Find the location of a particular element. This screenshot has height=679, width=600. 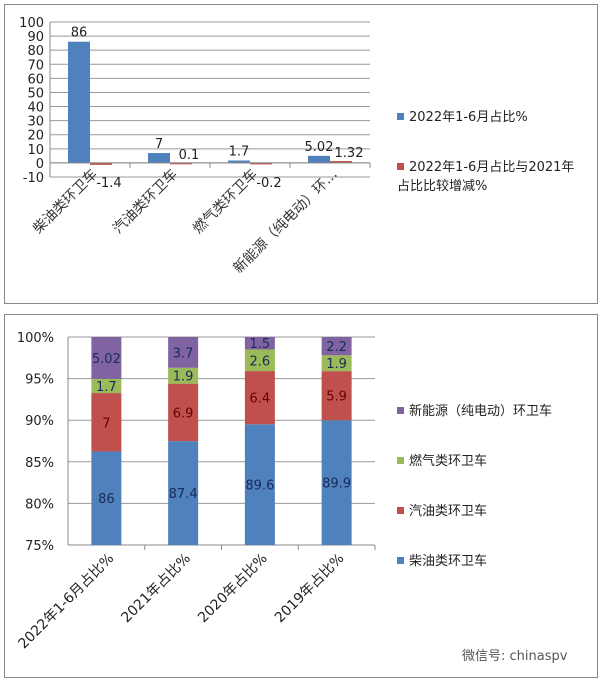

bottom-legend-item-1: 汽油类环卫车 is located at coordinates (442, 511).